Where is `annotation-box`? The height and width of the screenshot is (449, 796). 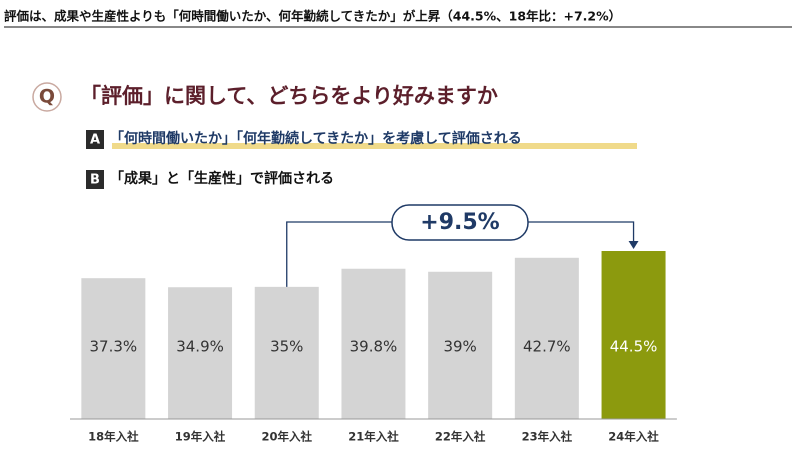
annotation-box is located at coordinates (460, 222).